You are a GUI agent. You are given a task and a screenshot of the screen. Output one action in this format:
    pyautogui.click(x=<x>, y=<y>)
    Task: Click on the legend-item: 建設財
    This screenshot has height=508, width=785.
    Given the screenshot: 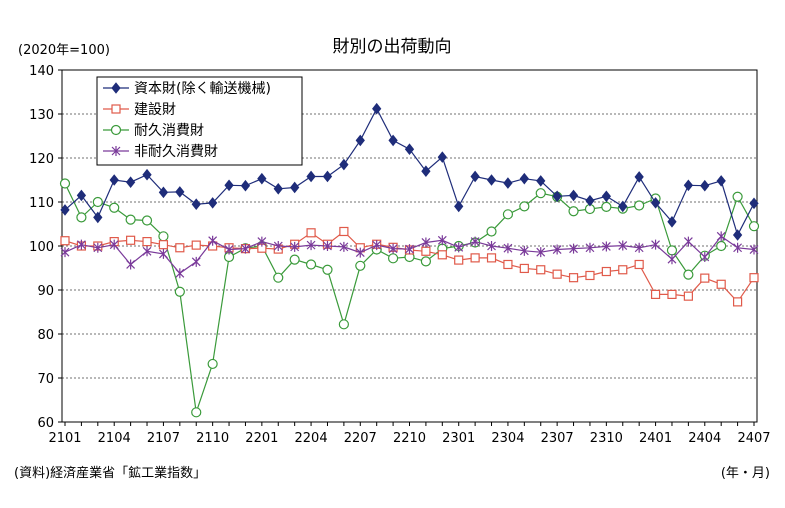 What is the action you would take?
    pyautogui.click(x=139, y=110)
    